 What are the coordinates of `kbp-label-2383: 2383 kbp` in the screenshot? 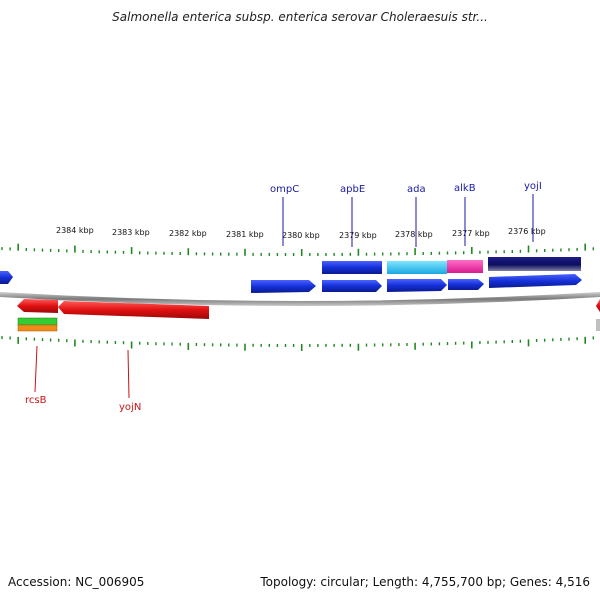 It's located at (131, 232).